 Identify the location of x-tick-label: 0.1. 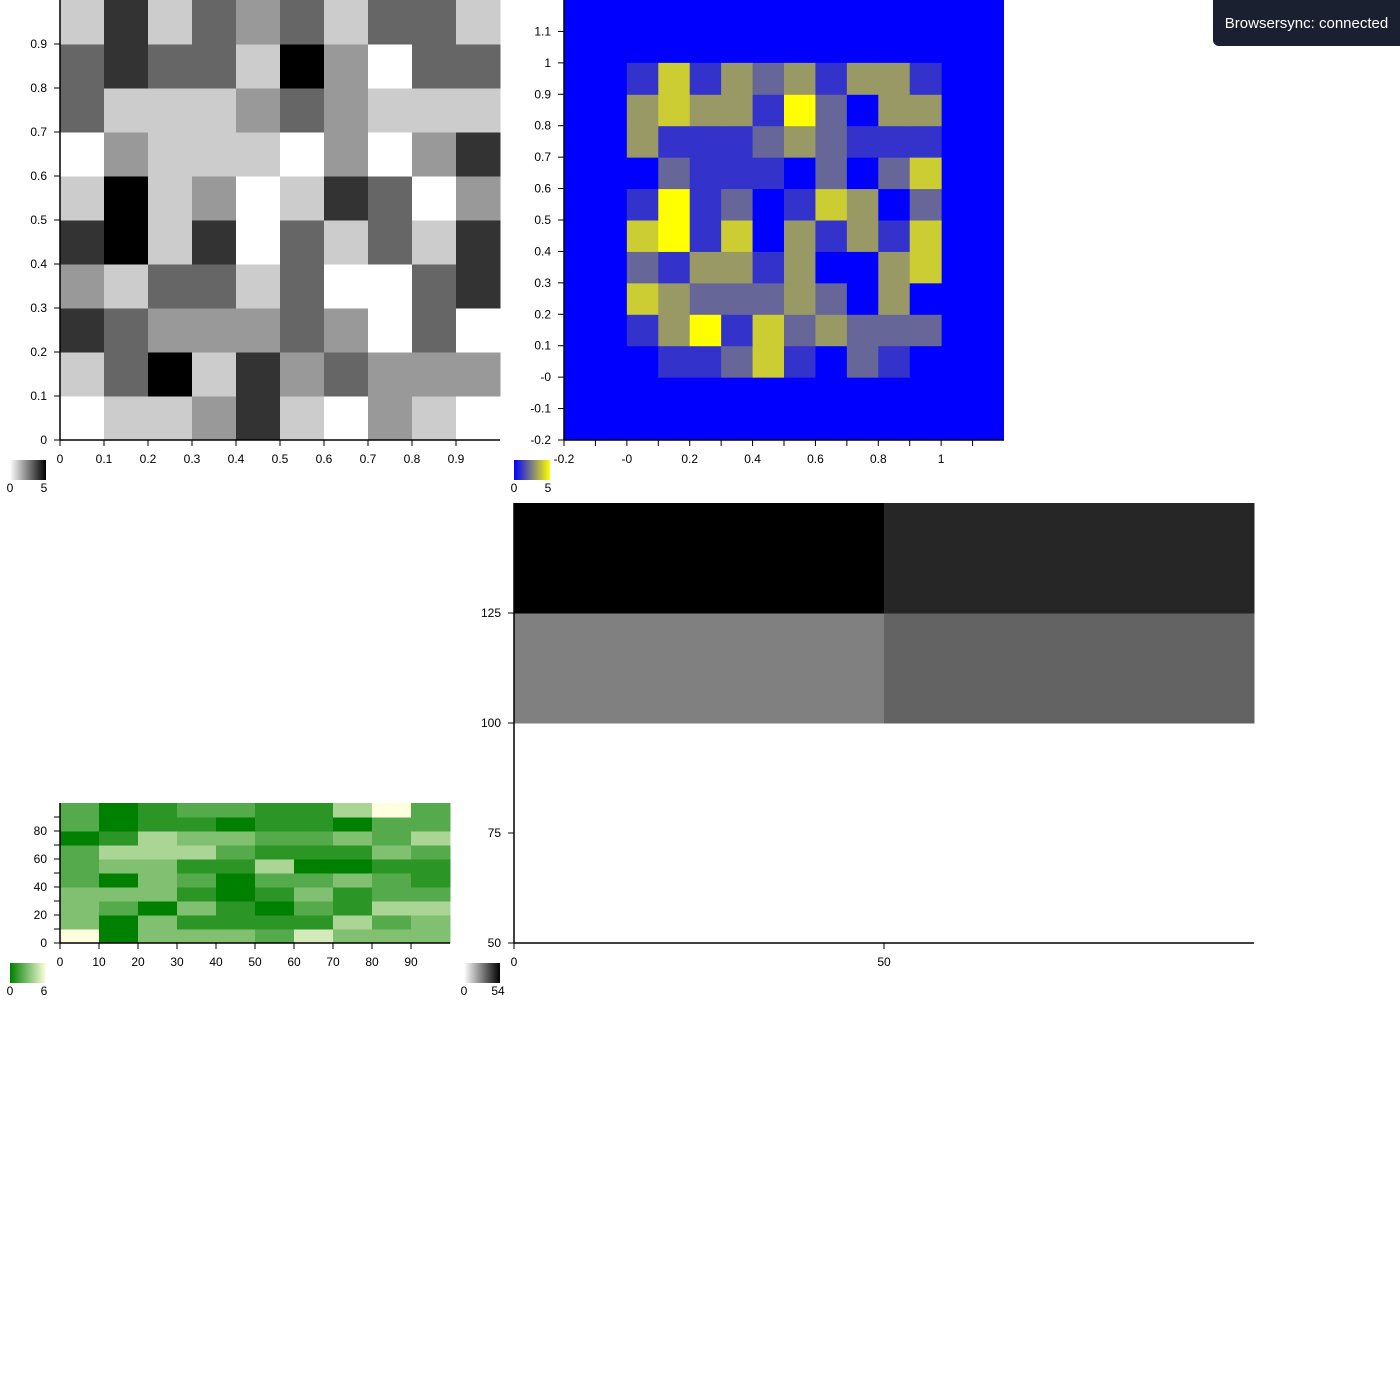
(104, 459).